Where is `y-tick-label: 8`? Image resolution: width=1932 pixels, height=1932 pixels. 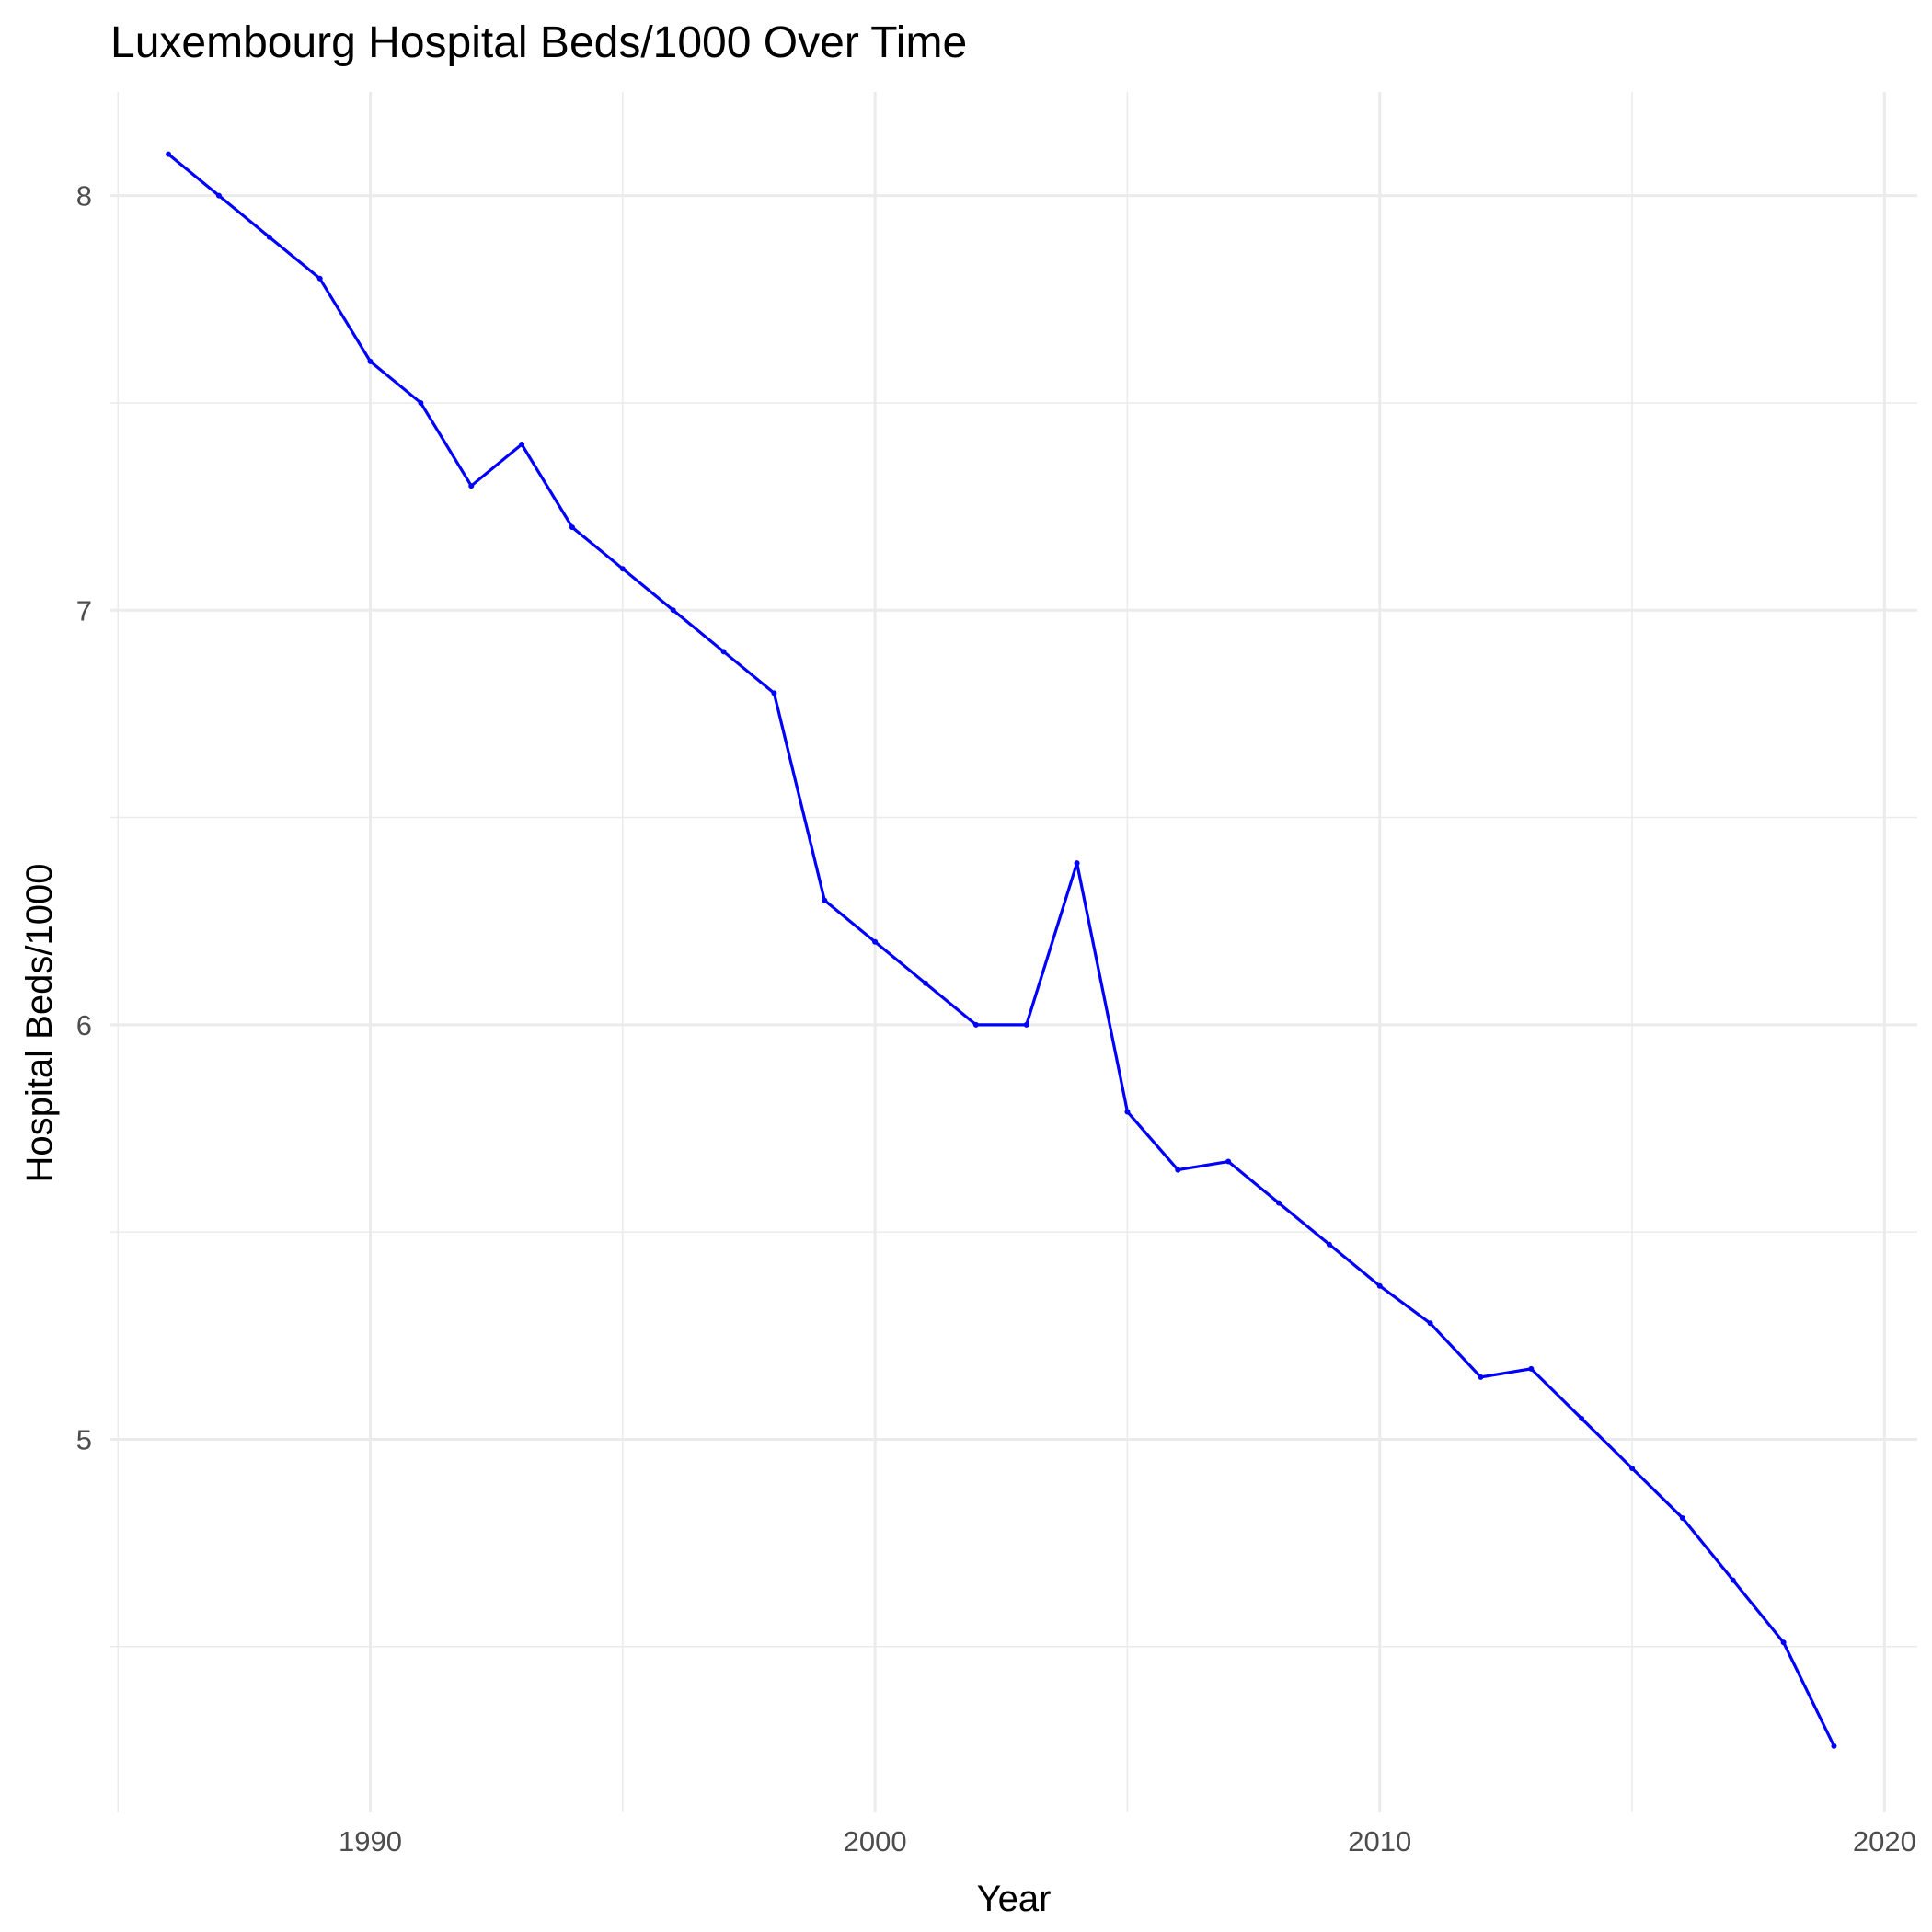 y-tick-label: 8 is located at coordinates (84, 196).